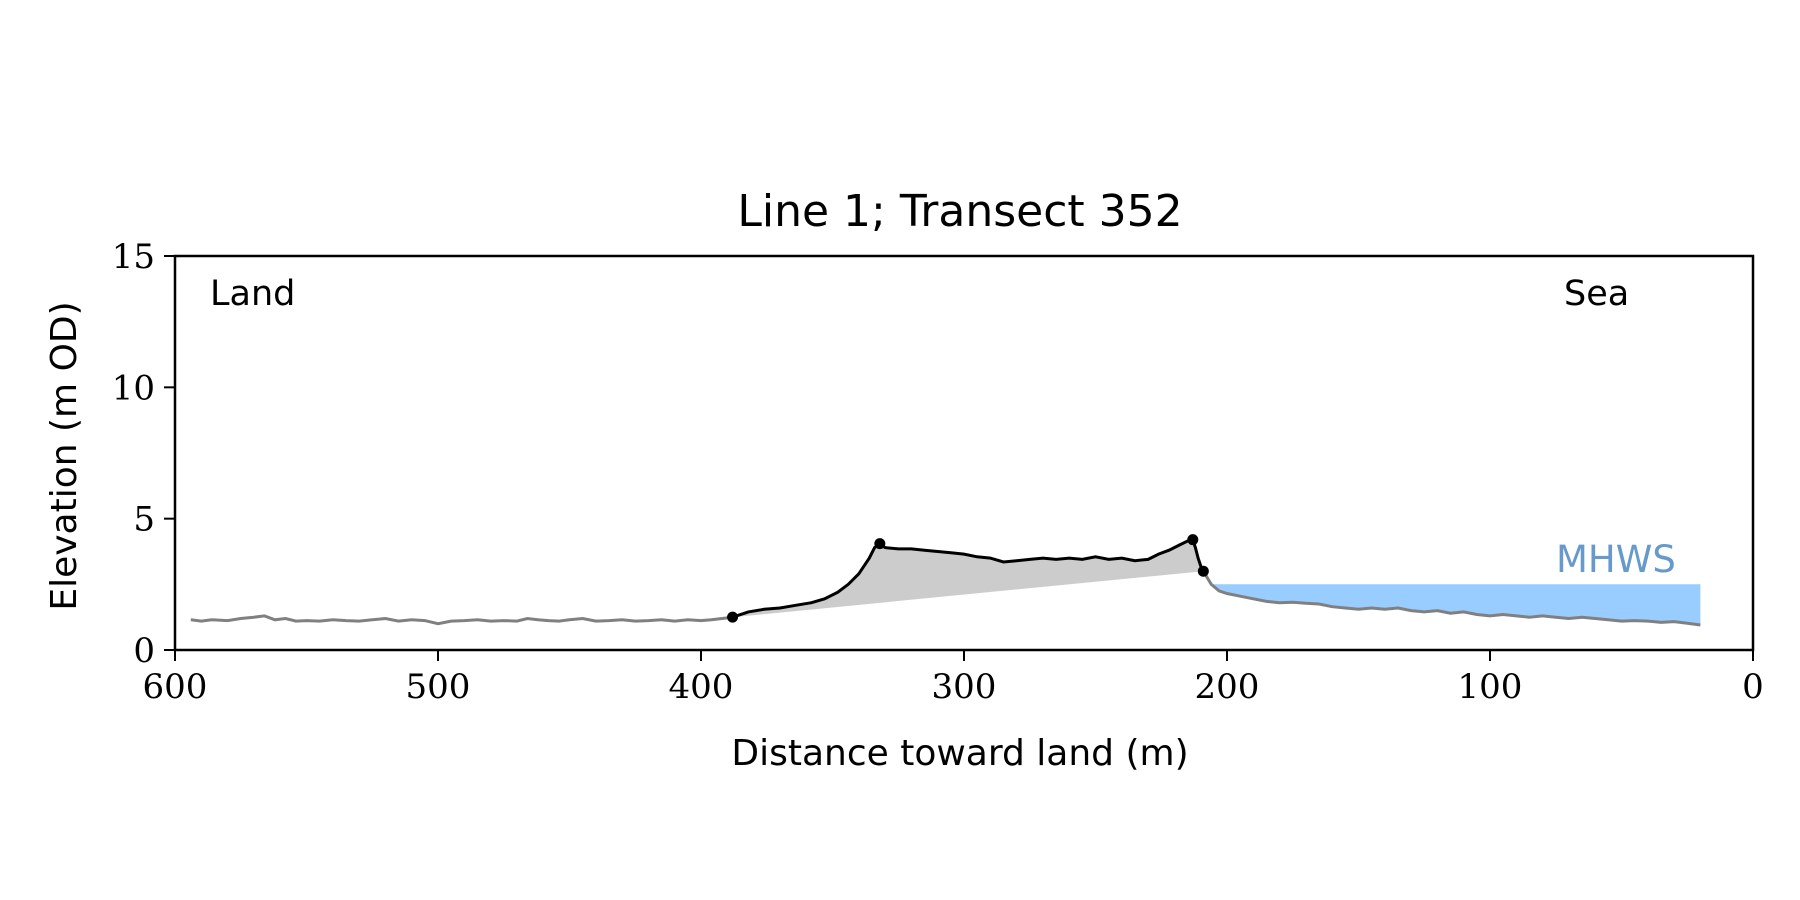 The height and width of the screenshot is (900, 1800). Describe the element at coordinates (461, 620) in the screenshot. I see `profile-line-land` at that location.